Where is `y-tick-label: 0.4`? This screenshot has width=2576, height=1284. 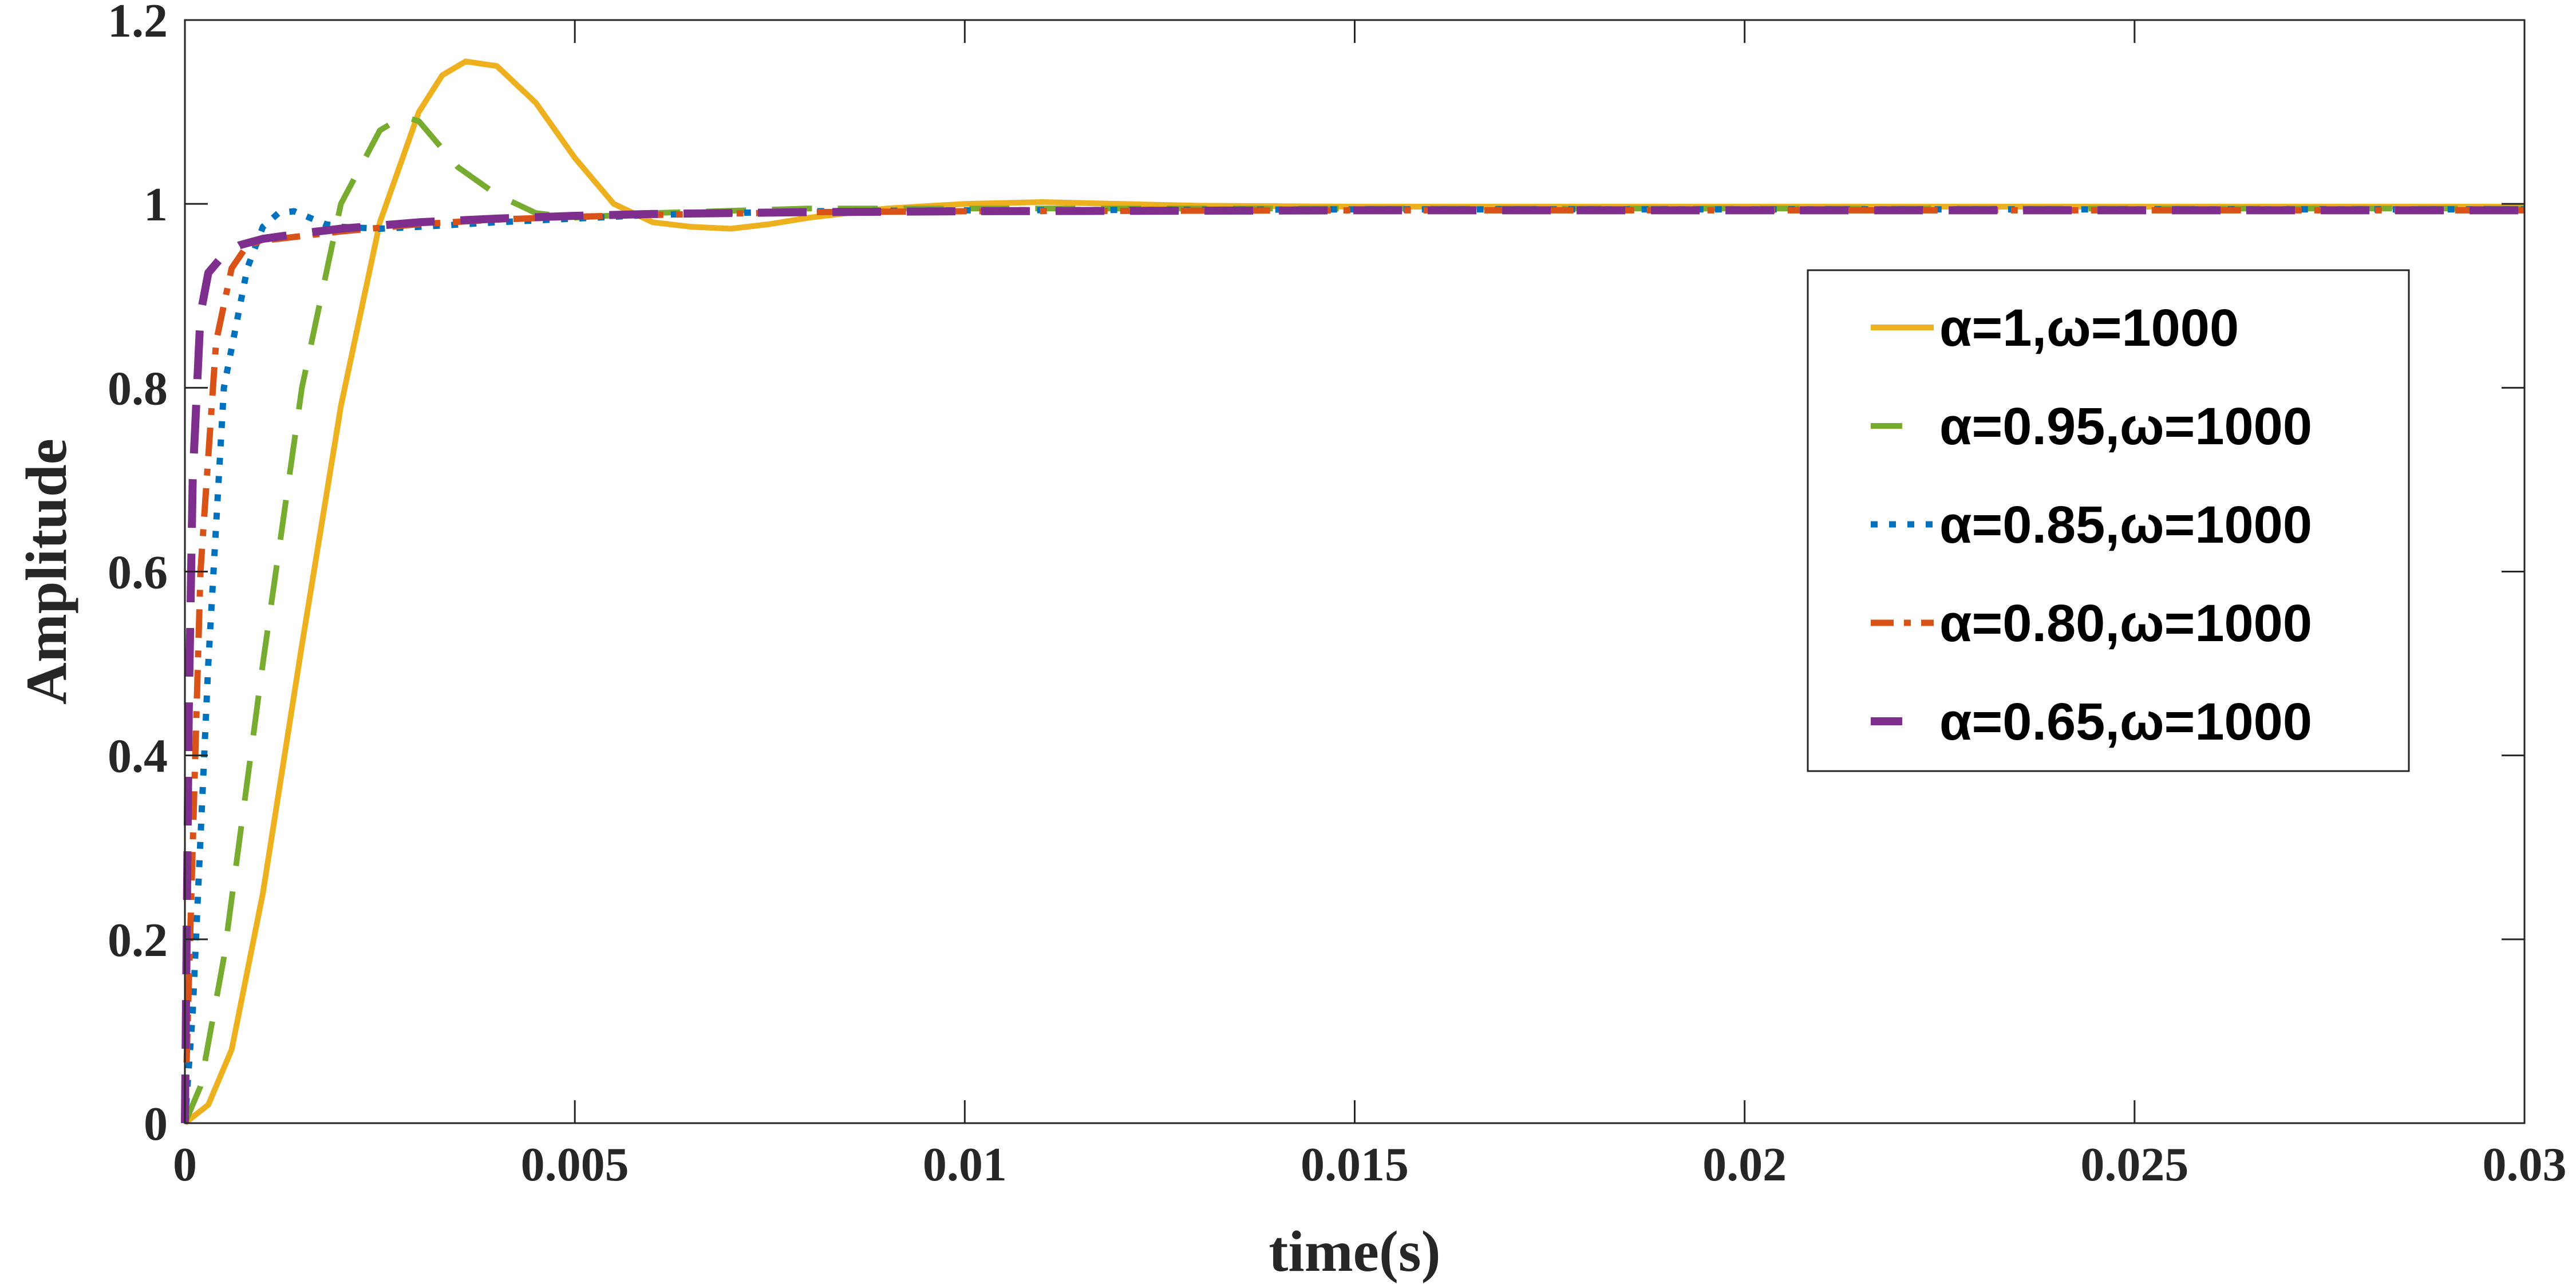
y-tick-label: 0.4 is located at coordinates (138, 756).